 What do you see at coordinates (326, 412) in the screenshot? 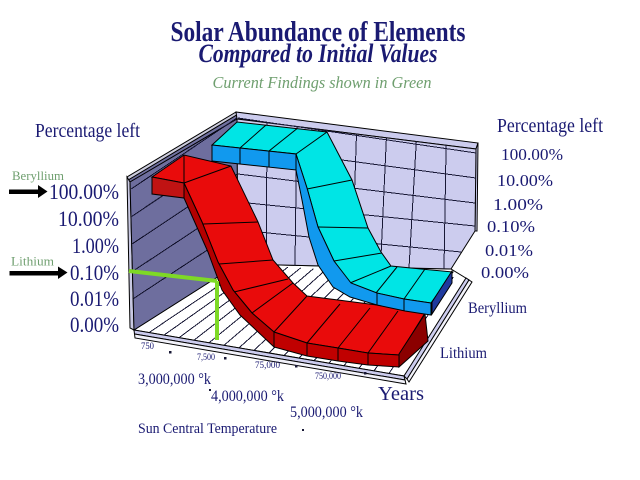
I see `svg-text: 5,000,000 °k` at bounding box center [326, 412].